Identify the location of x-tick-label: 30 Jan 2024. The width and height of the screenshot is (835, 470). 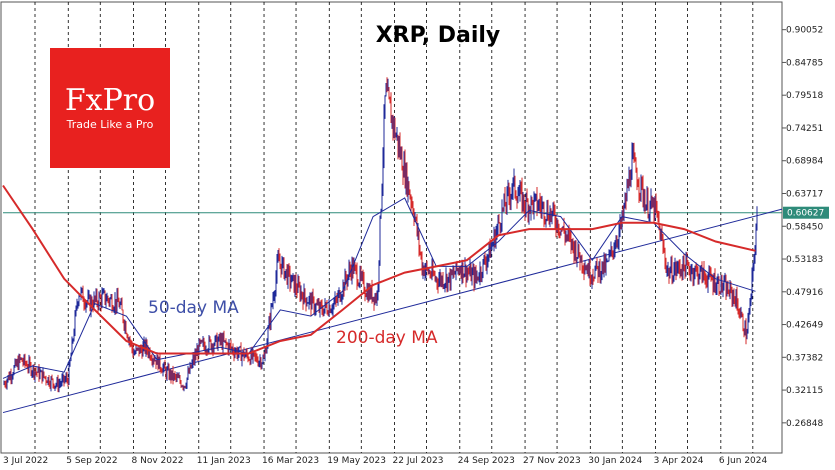
(615, 461).